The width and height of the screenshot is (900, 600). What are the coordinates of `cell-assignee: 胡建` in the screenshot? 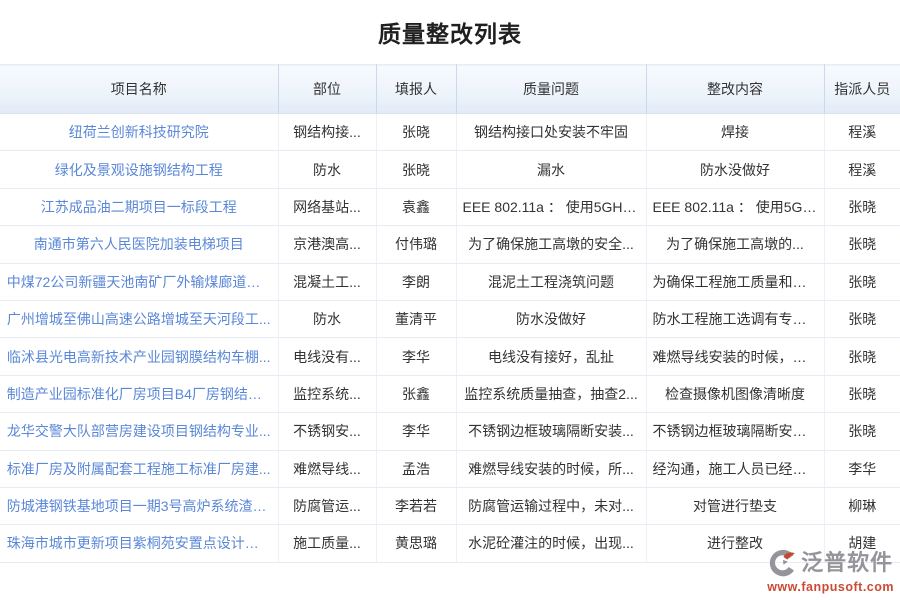 It's located at (862, 543).